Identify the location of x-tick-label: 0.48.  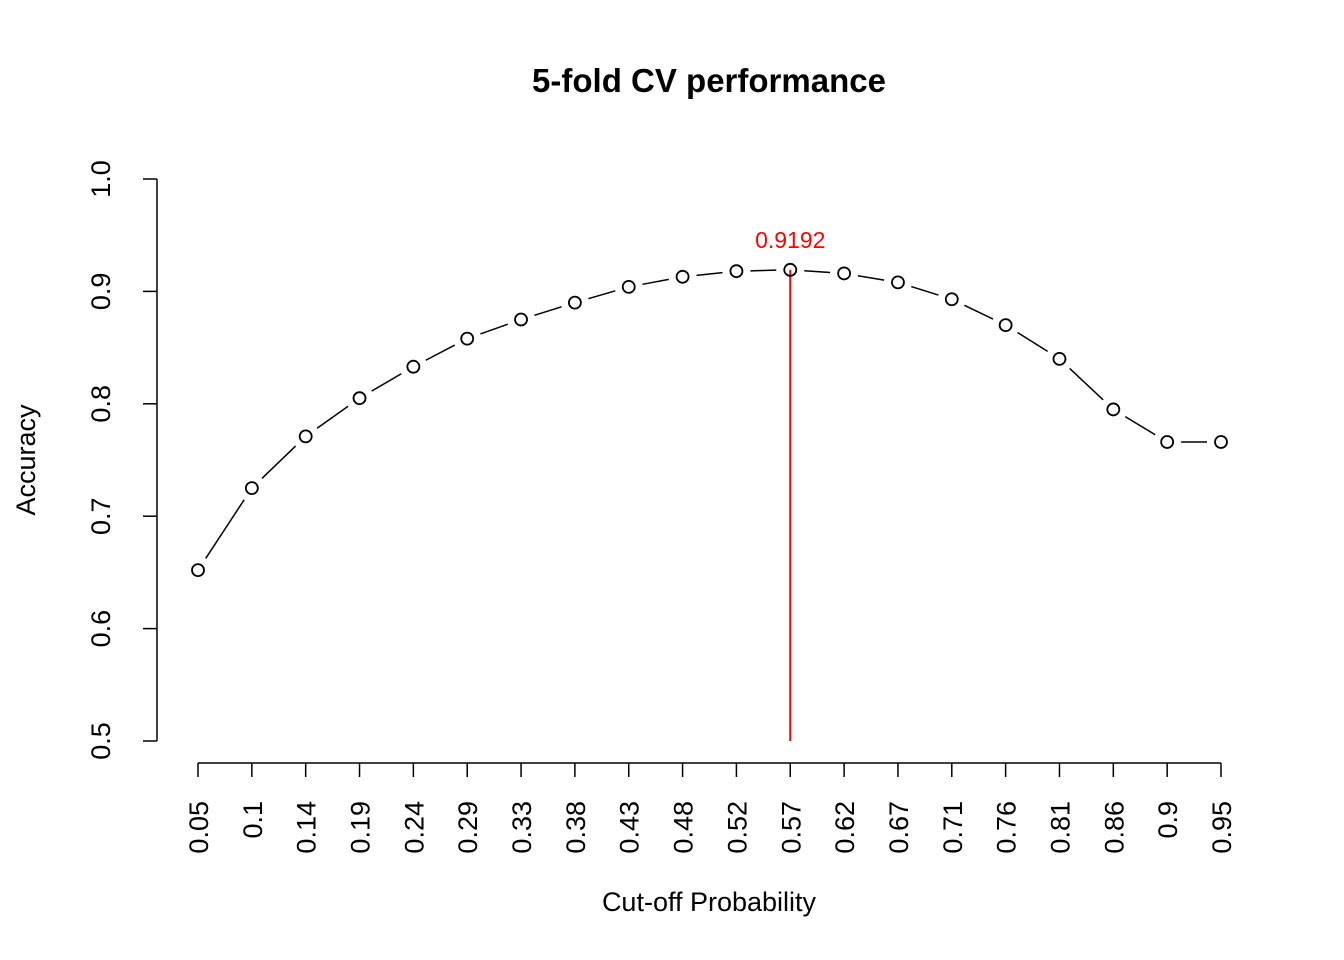
(684, 827).